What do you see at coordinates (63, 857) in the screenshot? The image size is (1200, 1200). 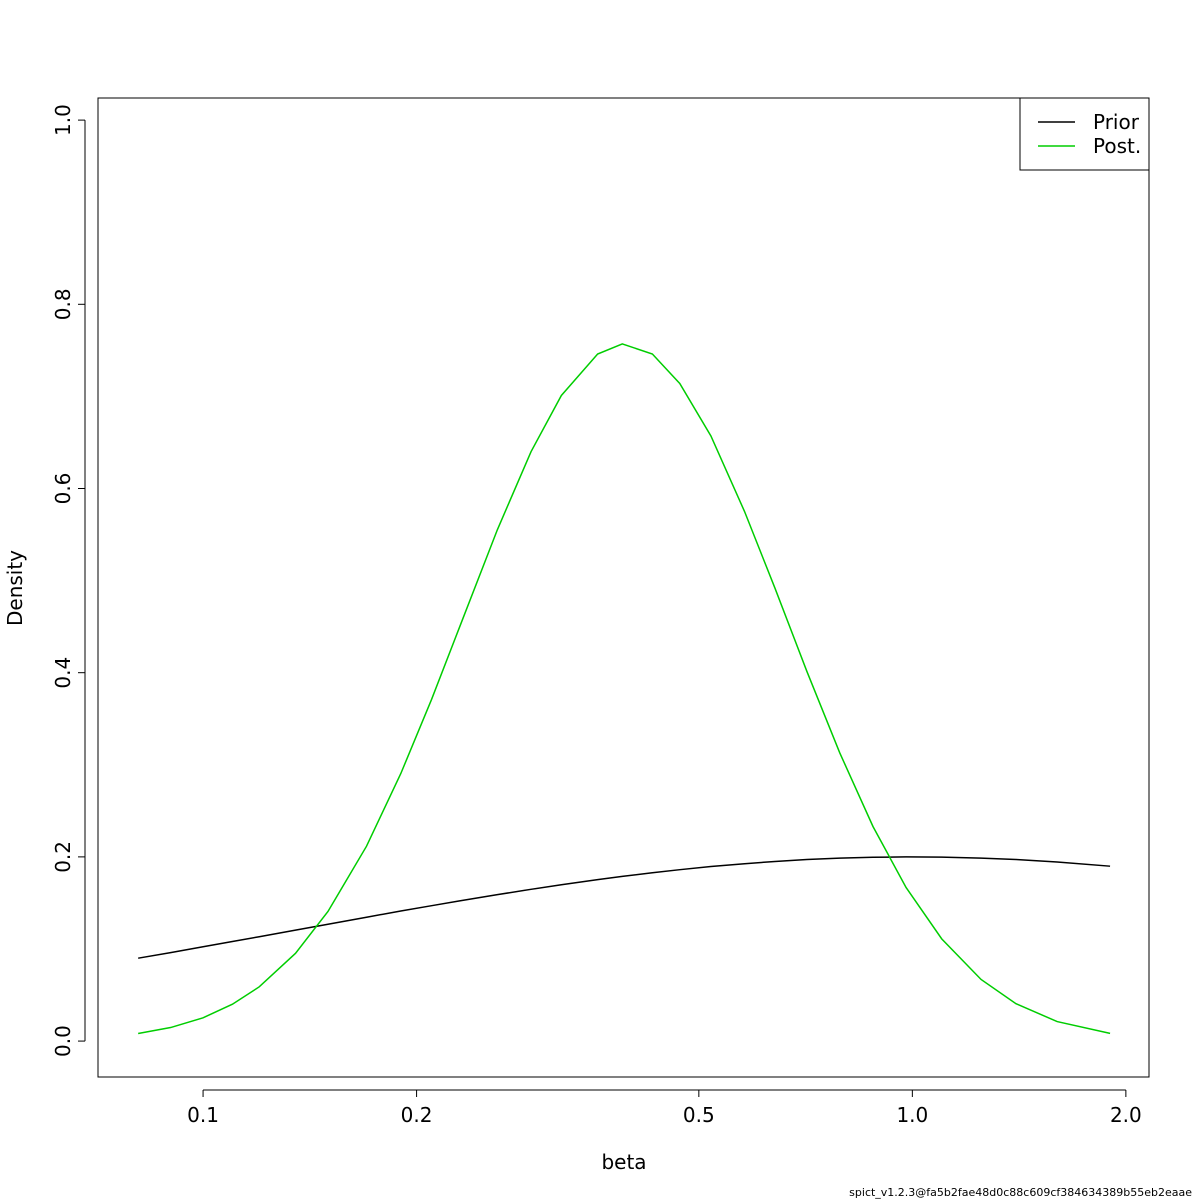 I see `y-tick-label: 0.2` at bounding box center [63, 857].